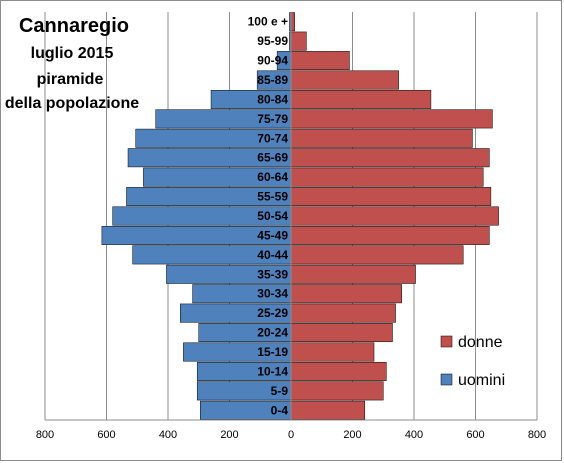  What do you see at coordinates (481, 380) in the screenshot?
I see `legend-label: uomini` at bounding box center [481, 380].